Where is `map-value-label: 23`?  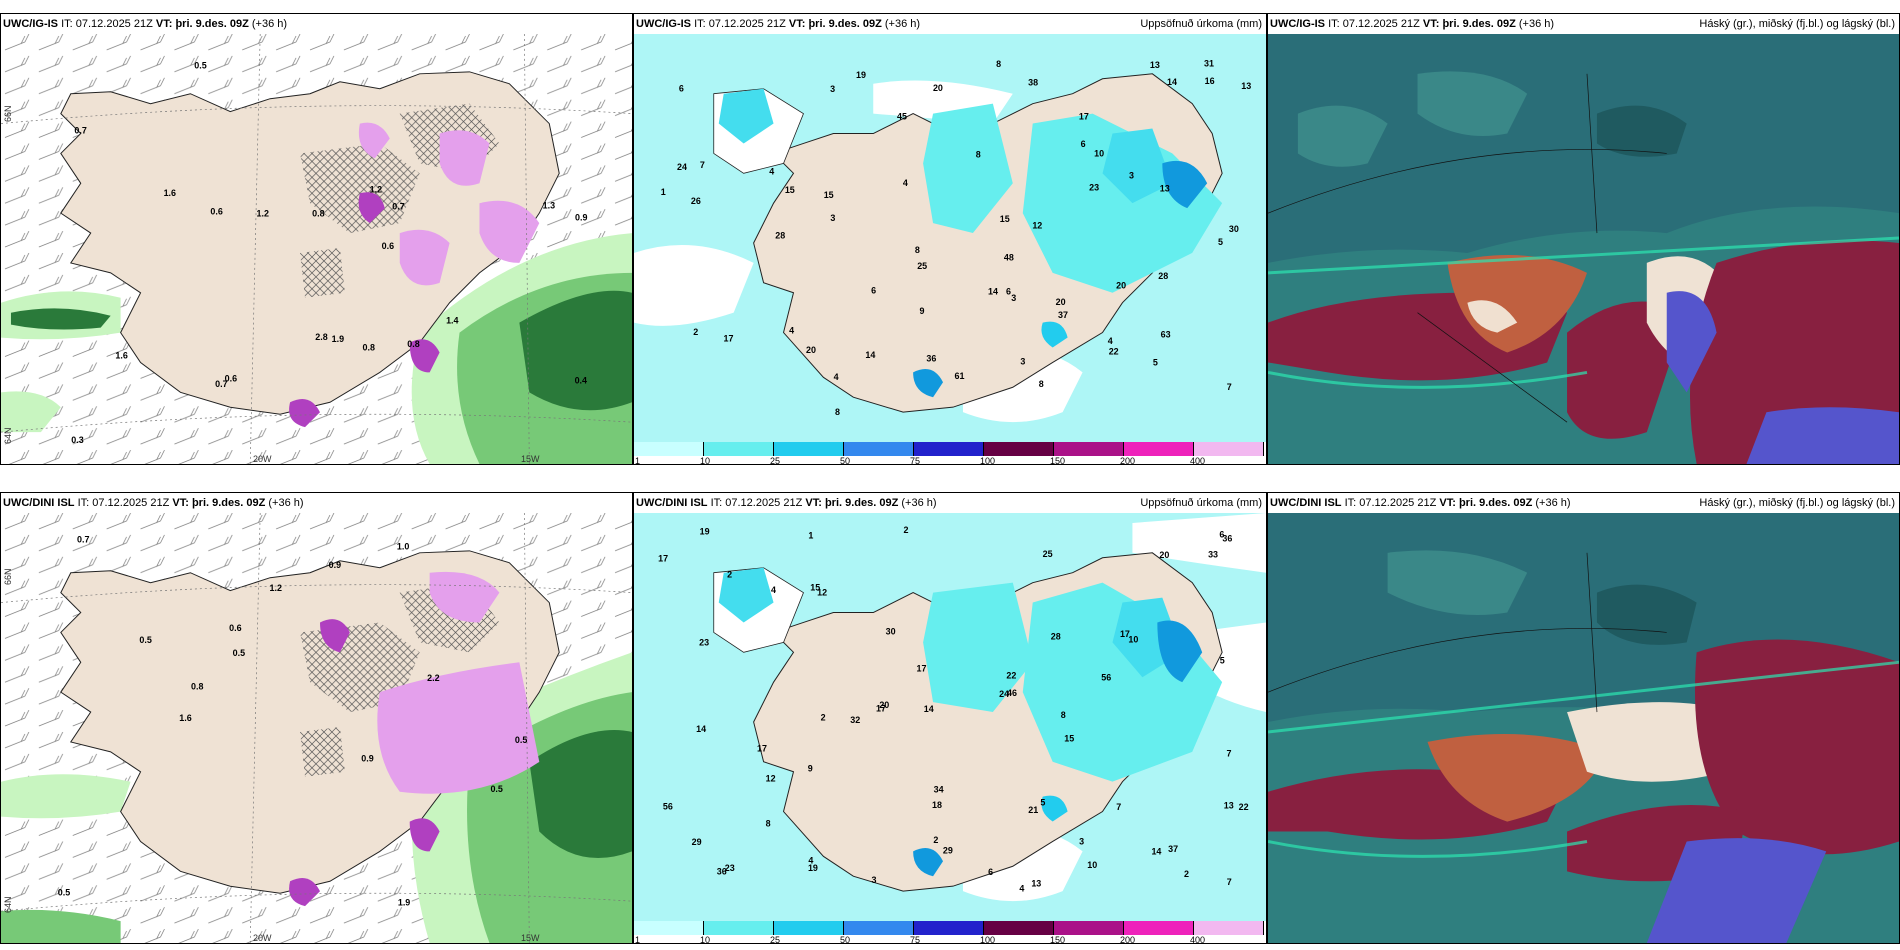 map-value-label: 23 is located at coordinates (704, 642).